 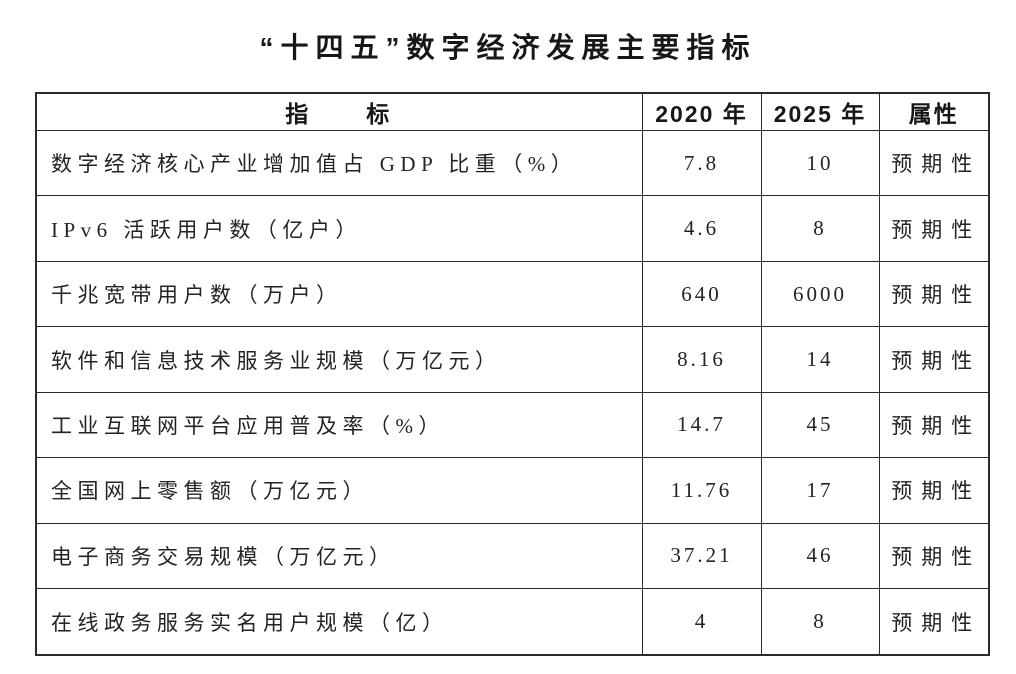 I want to click on table-row: 在线政务服务实名用户规模（亿） 4 8 预期性, so click(x=512, y=622).